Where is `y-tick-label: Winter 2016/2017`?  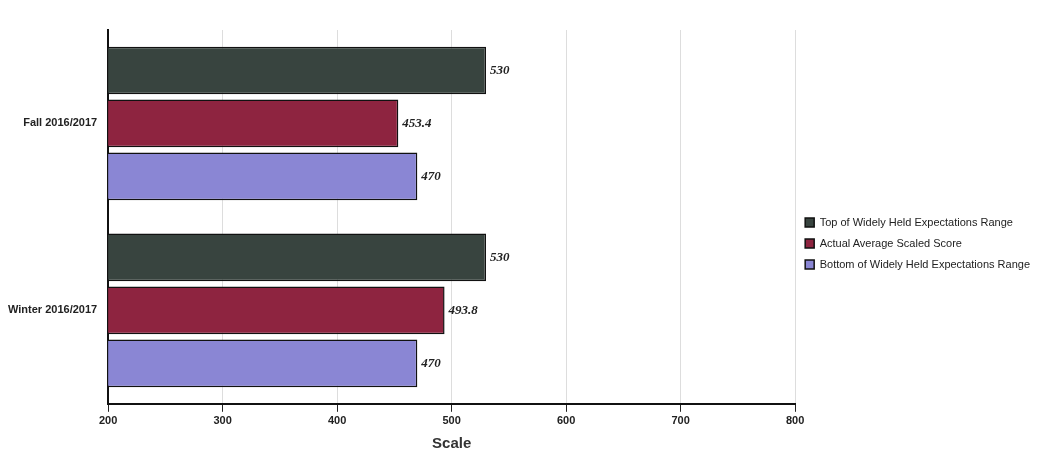 y-tick-label: Winter 2016/2017 is located at coordinates (52, 309).